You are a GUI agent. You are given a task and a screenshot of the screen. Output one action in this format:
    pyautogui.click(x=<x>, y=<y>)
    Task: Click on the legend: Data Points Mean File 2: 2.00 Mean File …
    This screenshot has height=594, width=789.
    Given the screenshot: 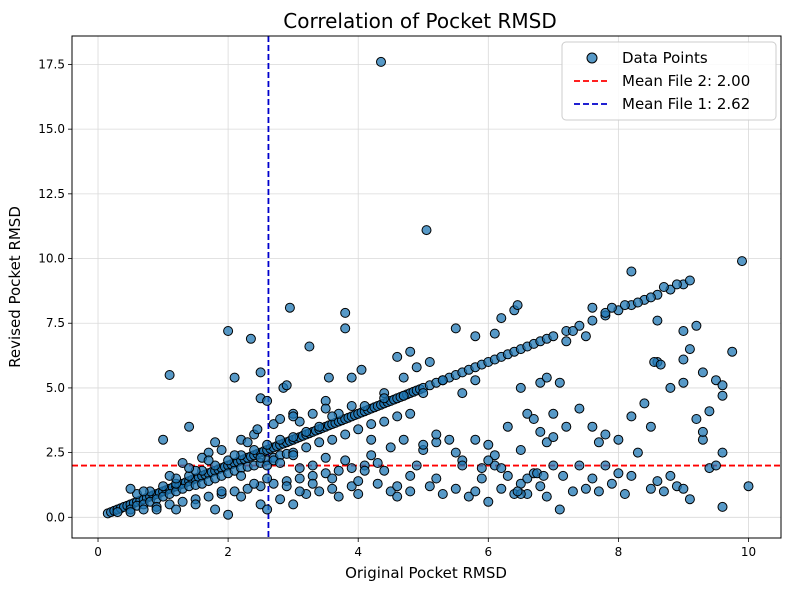 What is the action you would take?
    pyautogui.click(x=669, y=81)
    